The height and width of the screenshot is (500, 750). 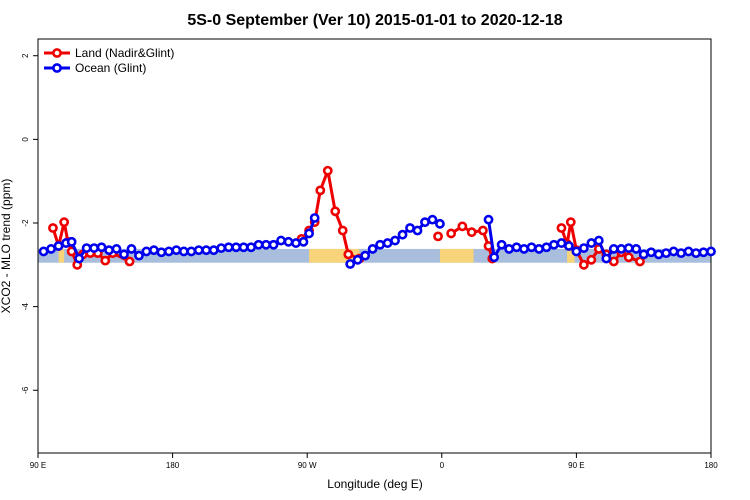 What do you see at coordinates (711, 465) in the screenshot?
I see `x-tick-label-5: 180` at bounding box center [711, 465].